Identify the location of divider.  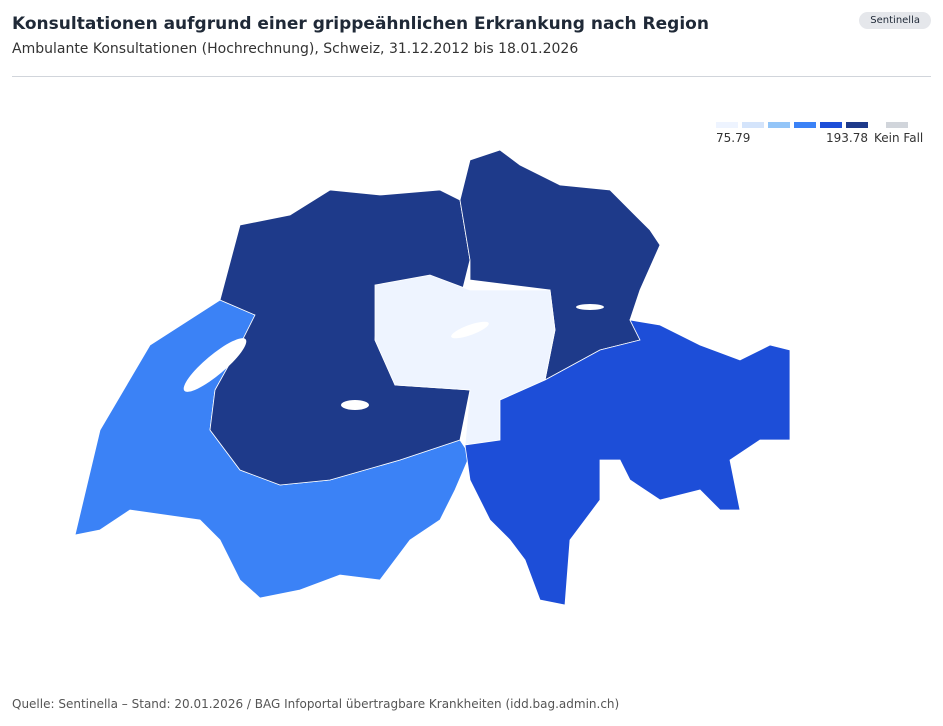
(471, 76).